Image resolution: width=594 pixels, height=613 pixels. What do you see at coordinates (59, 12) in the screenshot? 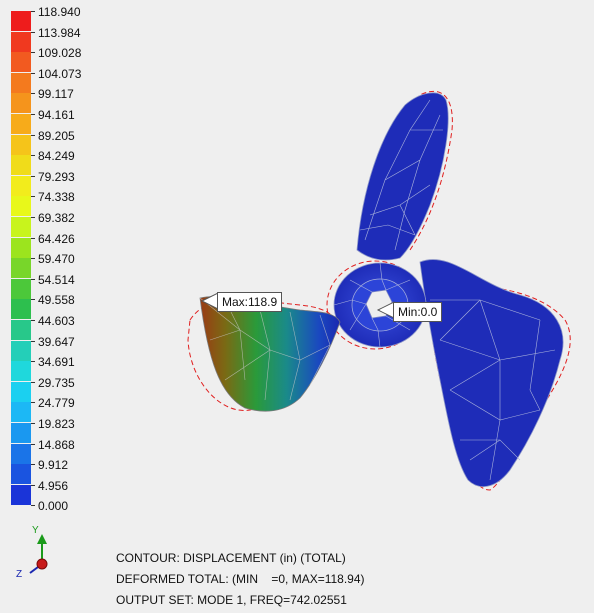
I see `legend-value-label: 118.940` at bounding box center [59, 12].